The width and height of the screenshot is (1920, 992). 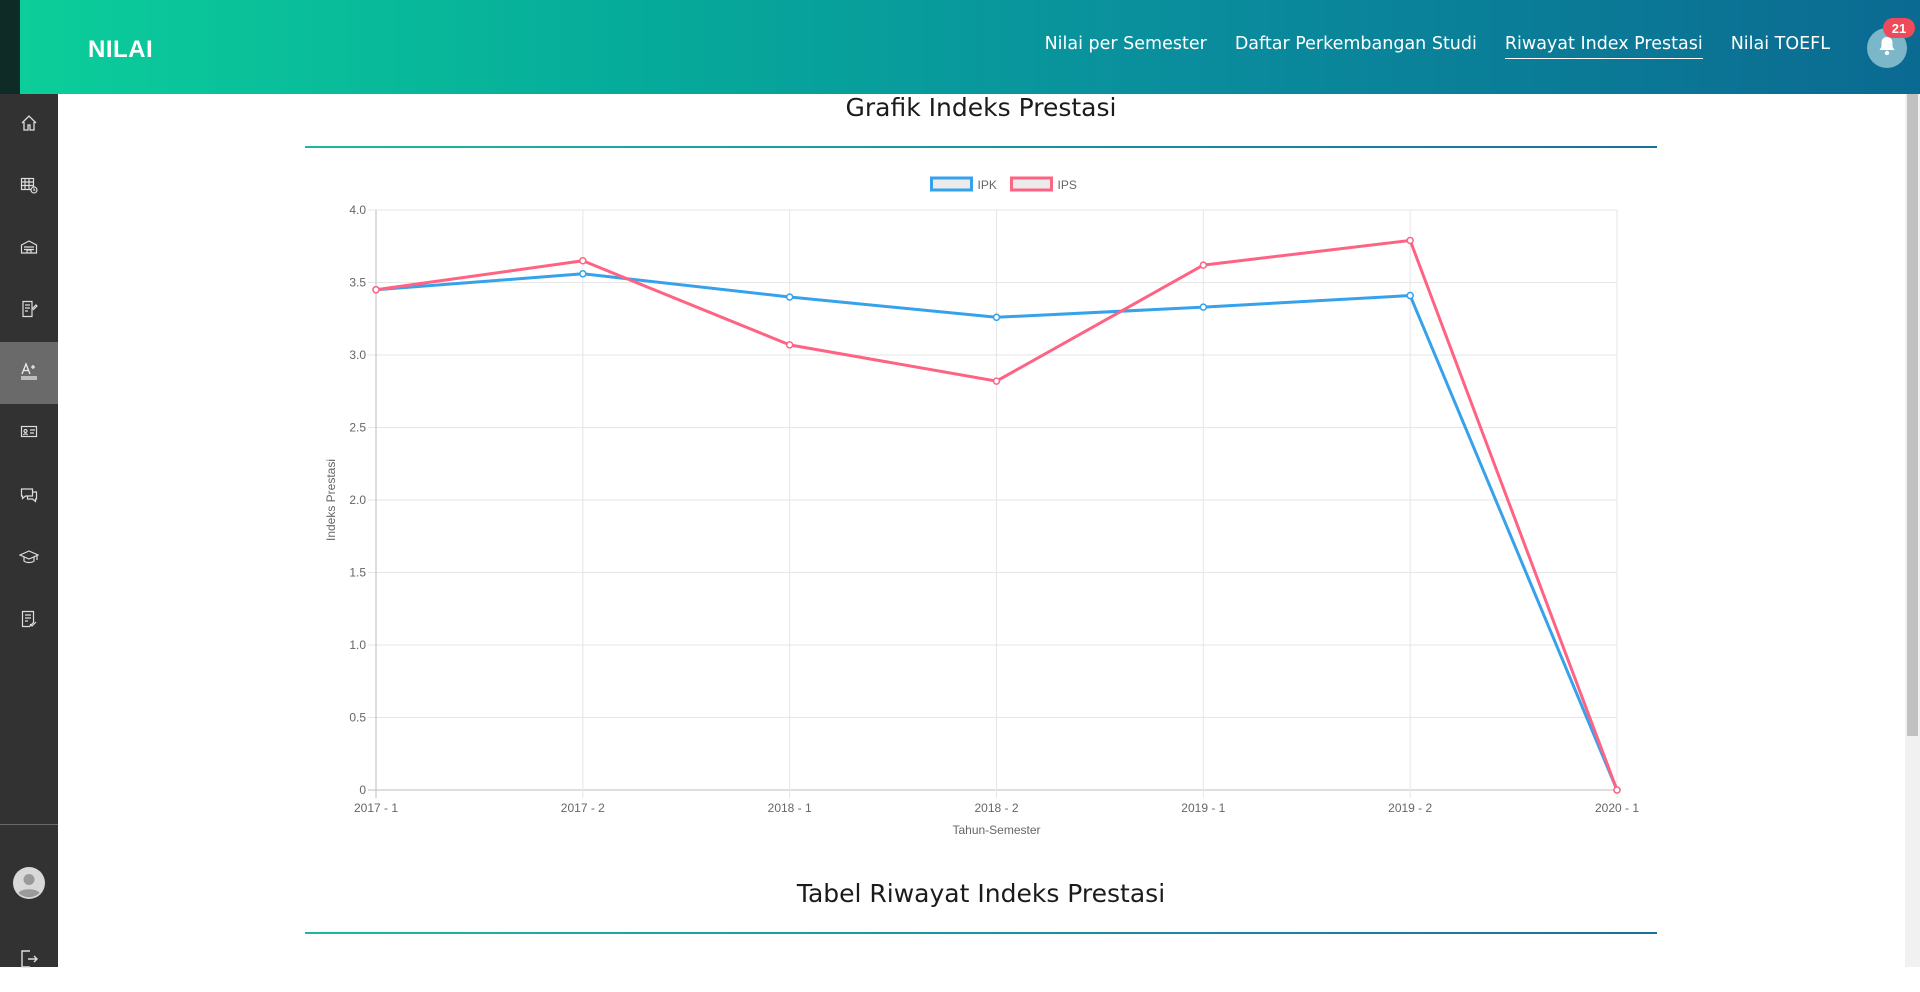 What do you see at coordinates (357, 573) in the screenshot?
I see `y-tick-label: 1.5` at bounding box center [357, 573].